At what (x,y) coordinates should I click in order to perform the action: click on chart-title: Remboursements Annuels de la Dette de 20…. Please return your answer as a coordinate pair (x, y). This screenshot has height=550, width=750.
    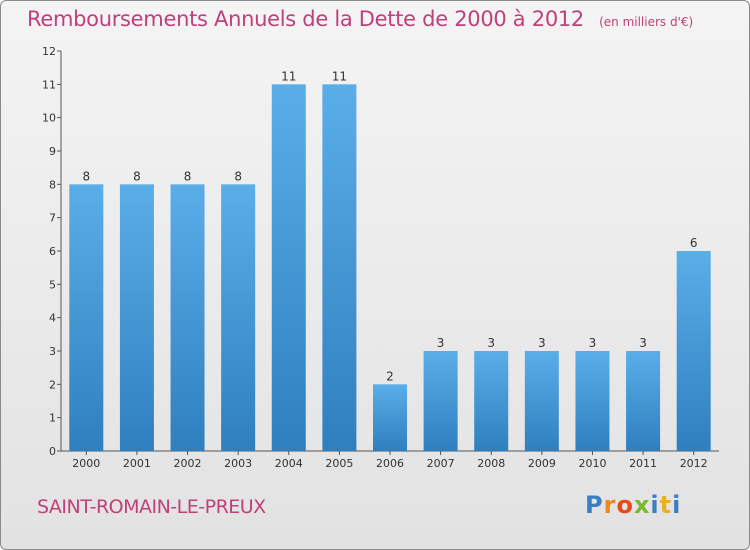
    Looking at the image, I should click on (305, 19).